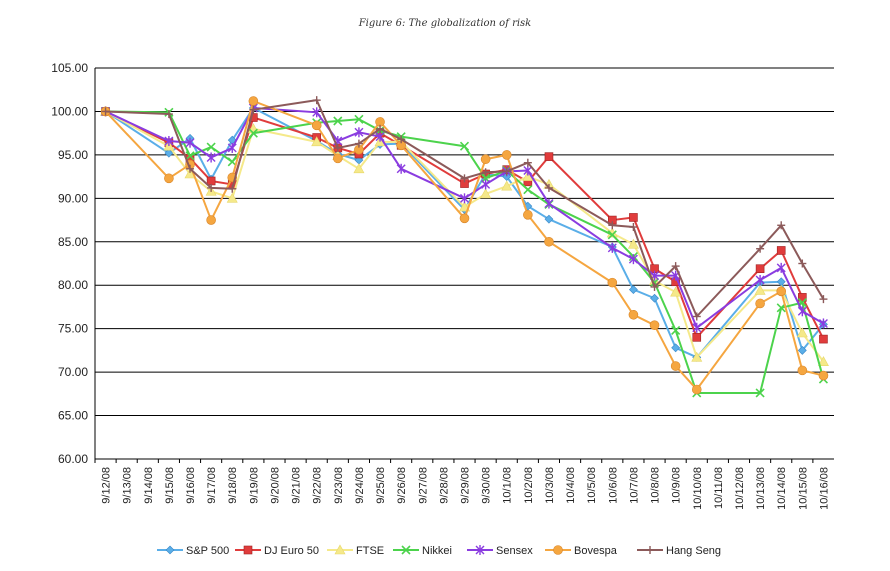  Describe the element at coordinates (233, 485) in the screenshot. I see `x-tick-label: 9/18/08` at that location.